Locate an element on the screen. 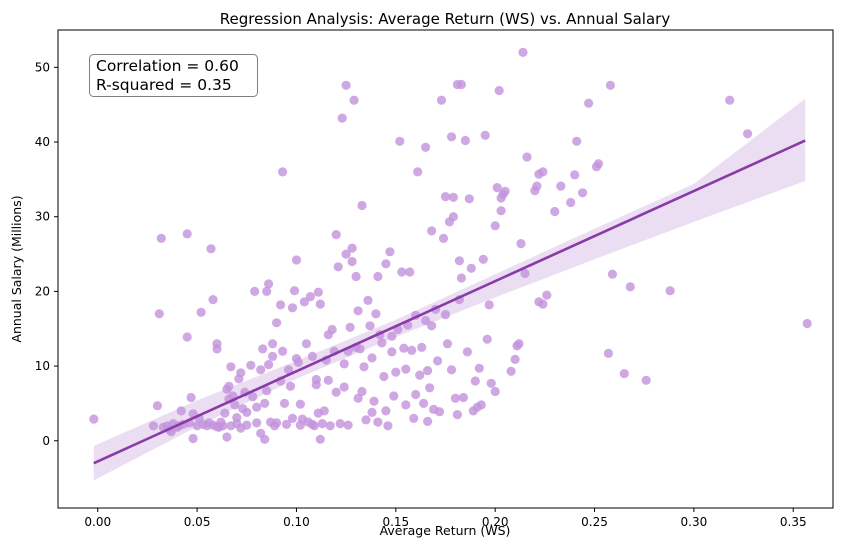 Image resolution: width=841 pixels, height=547 pixels. x-tick-label: 0.15 is located at coordinates (395, 522).